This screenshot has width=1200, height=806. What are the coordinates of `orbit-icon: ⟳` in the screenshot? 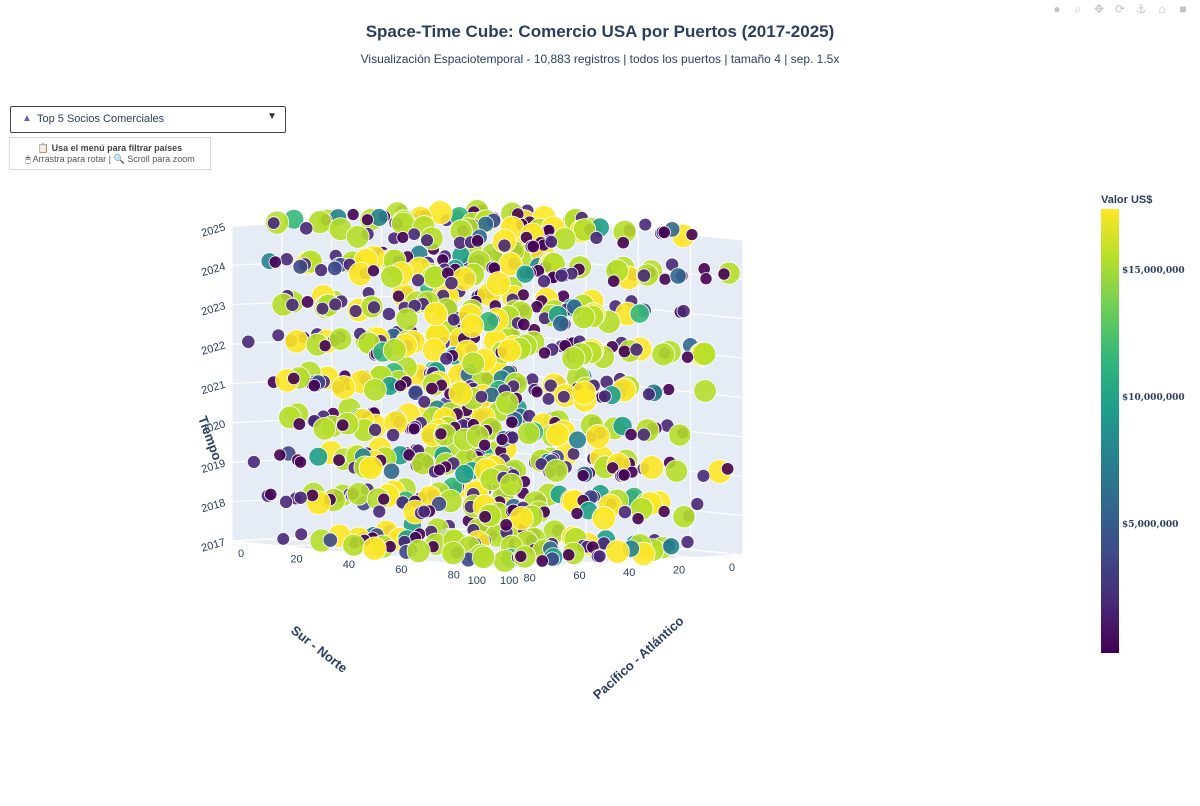 It's located at (1120, 9).